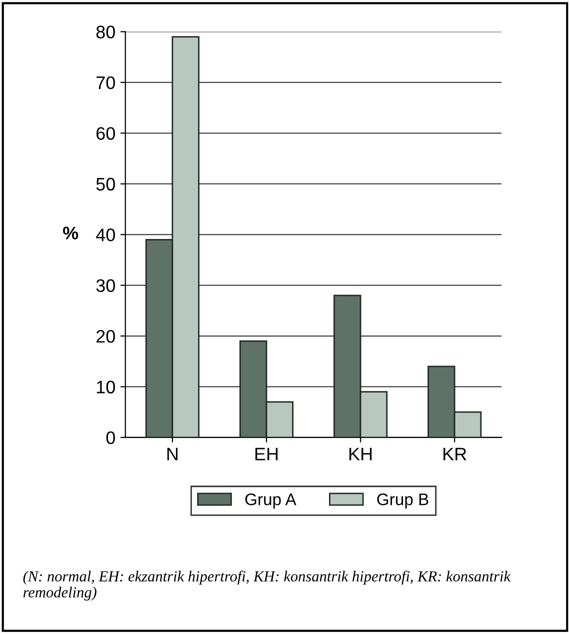  What do you see at coordinates (270, 501) in the screenshot?
I see `legend-label: Grup A` at bounding box center [270, 501].